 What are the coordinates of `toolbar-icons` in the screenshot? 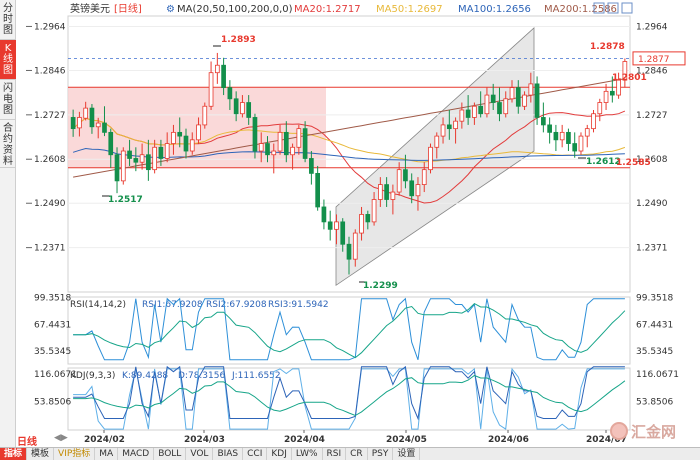 It's located at (613, 8).